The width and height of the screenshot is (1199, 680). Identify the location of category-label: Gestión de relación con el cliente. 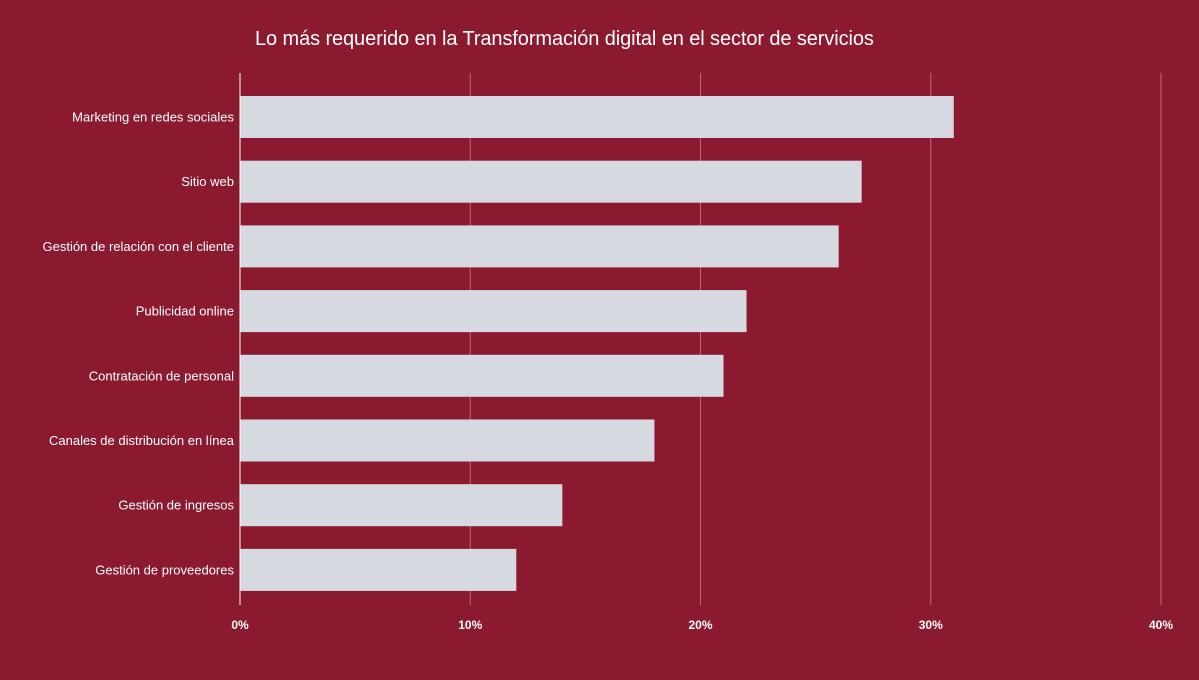
(138, 246).